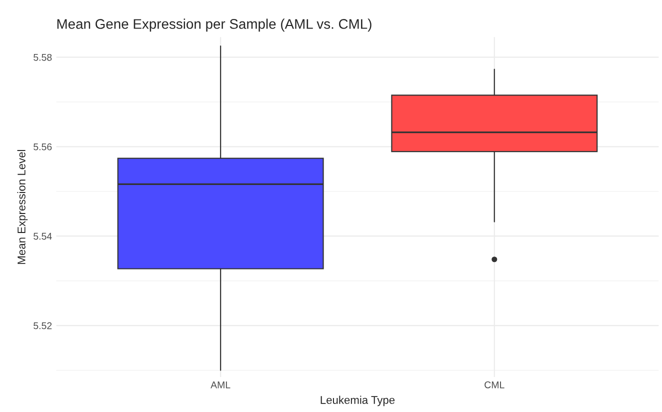  What do you see at coordinates (43, 146) in the screenshot?
I see `y-tick-label: 5.56` at bounding box center [43, 146].